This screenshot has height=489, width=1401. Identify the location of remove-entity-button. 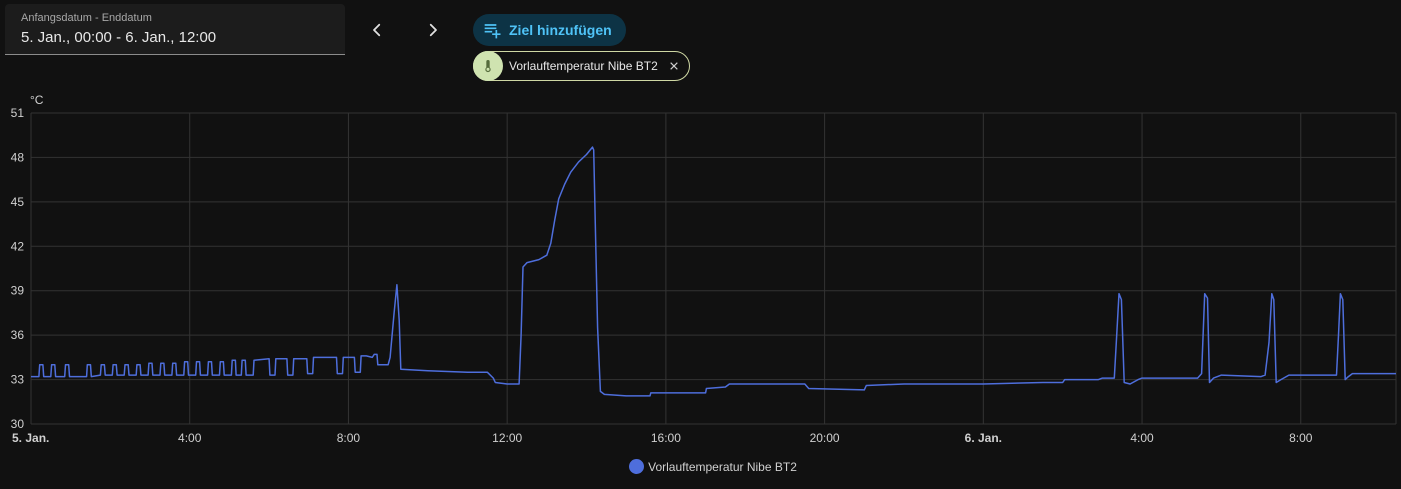
(674, 66).